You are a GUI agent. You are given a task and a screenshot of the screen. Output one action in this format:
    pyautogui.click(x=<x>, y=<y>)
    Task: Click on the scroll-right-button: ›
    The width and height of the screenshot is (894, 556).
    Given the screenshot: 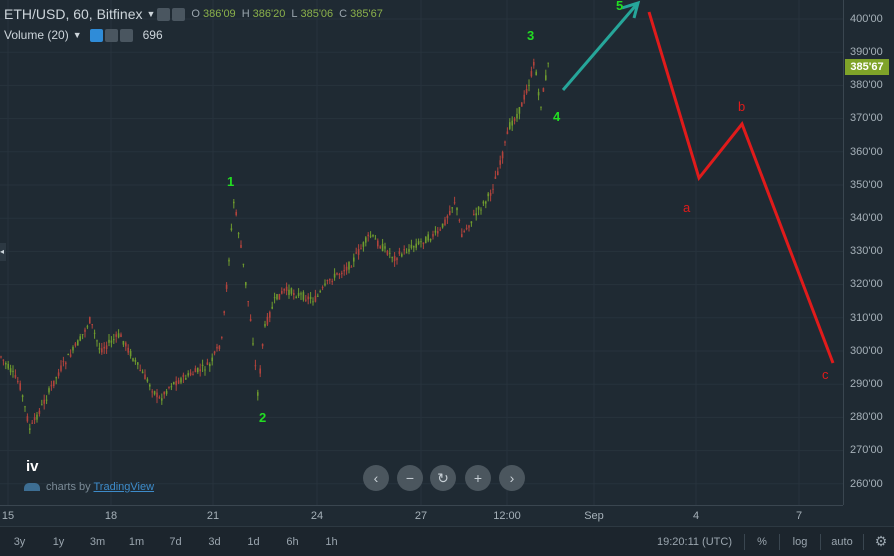 What is the action you would take?
    pyautogui.click(x=512, y=478)
    